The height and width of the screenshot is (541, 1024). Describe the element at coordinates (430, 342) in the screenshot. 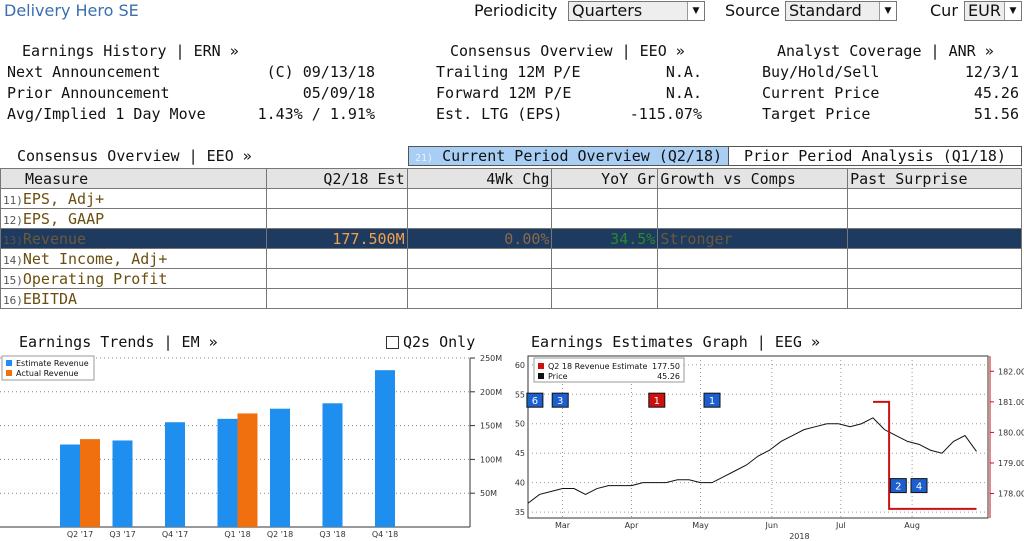

I see `q2s-only-checkbox: Q2s Only` at that location.